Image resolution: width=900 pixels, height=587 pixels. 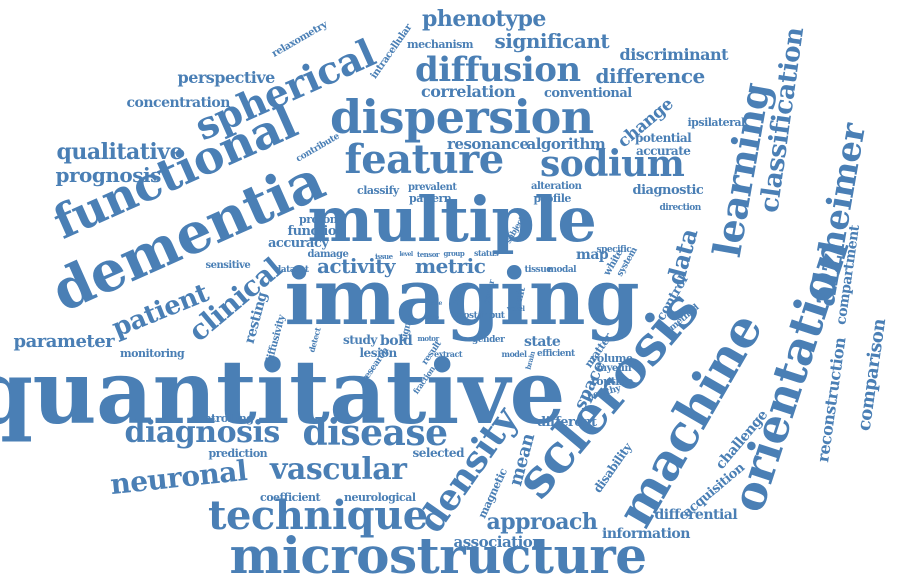 I want to click on cloud-word: intracellular, so click(x=391, y=52).